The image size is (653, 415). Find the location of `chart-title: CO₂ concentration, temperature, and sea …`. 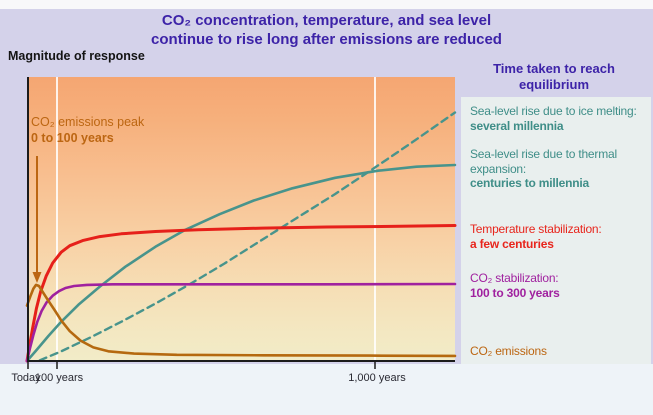

chart-title: CO₂ concentration, temperature, and sea … is located at coordinates (326, 30).